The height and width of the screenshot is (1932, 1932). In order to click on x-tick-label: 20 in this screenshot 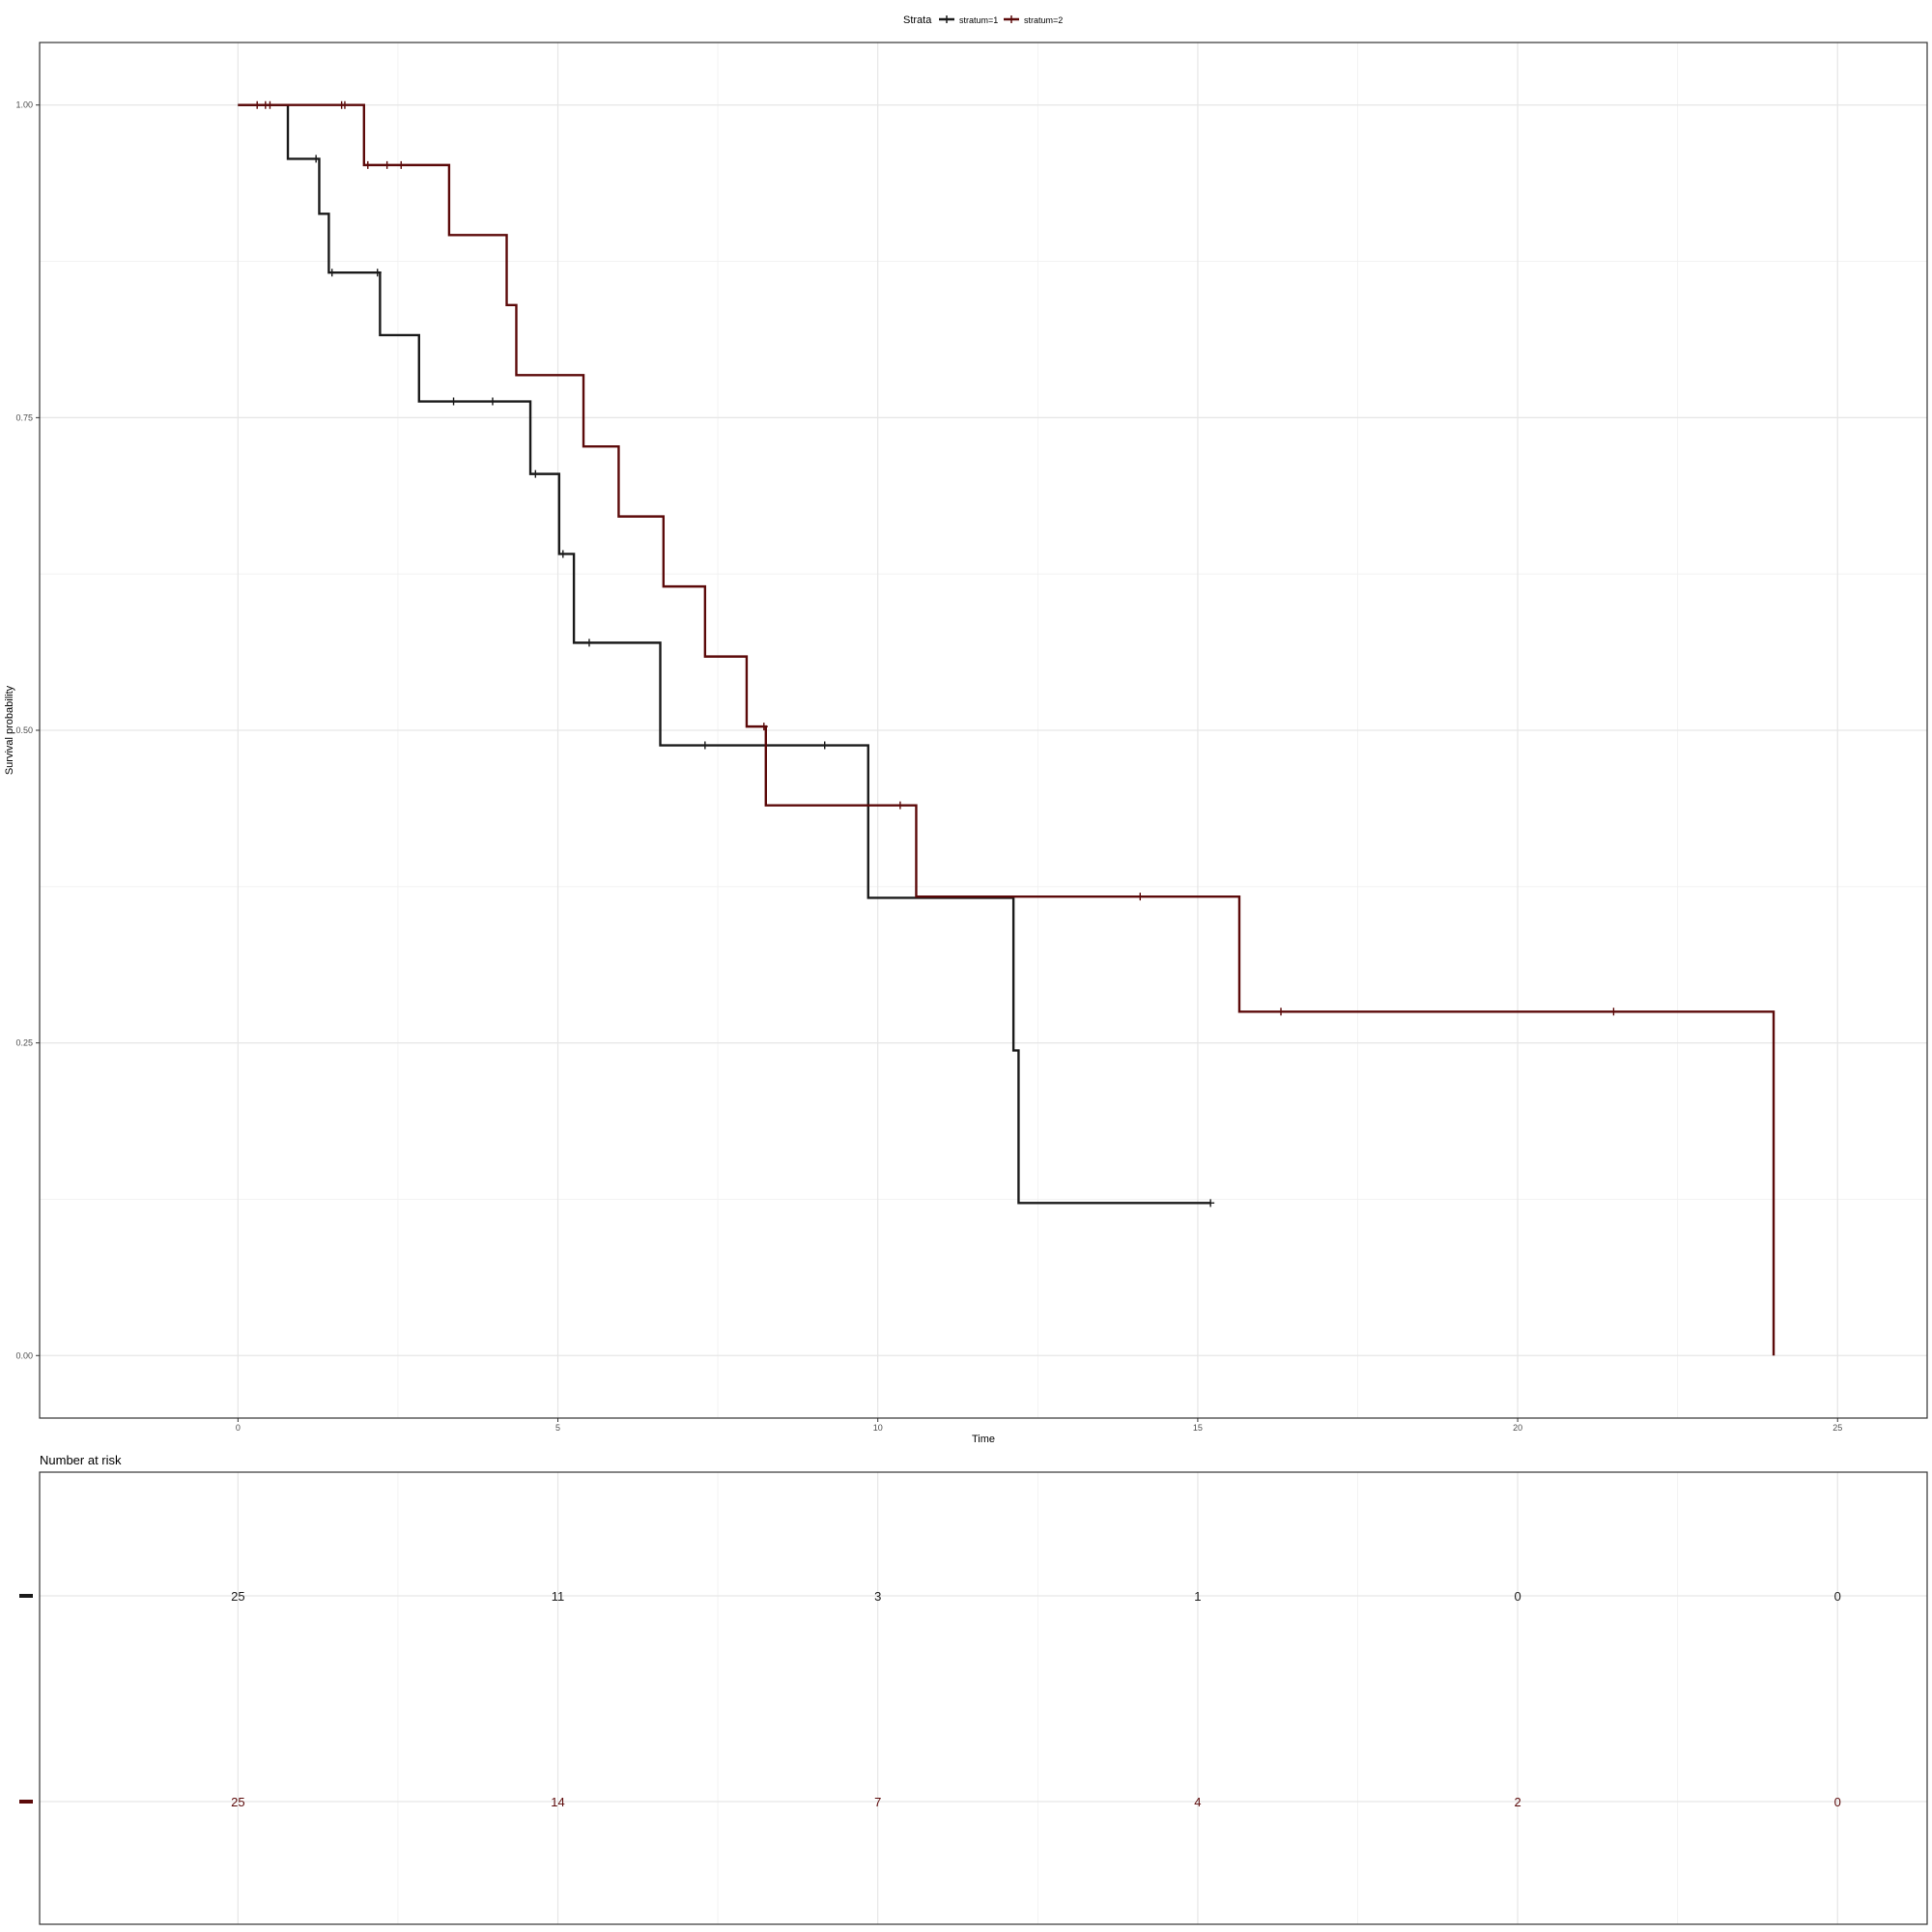, I will do `click(1517, 1428)`.